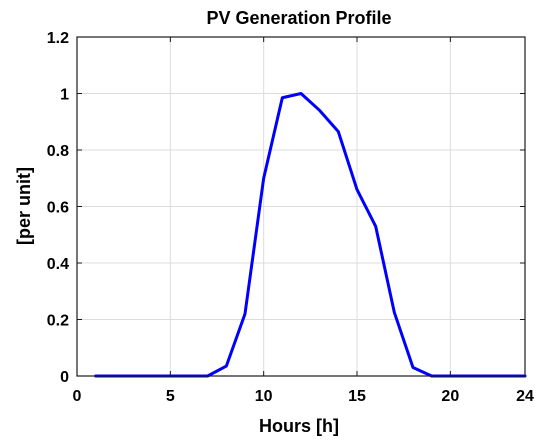 The image size is (550, 446). Describe the element at coordinates (58, 151) in the screenshot. I see `y-tick-label: 0.8` at that location.